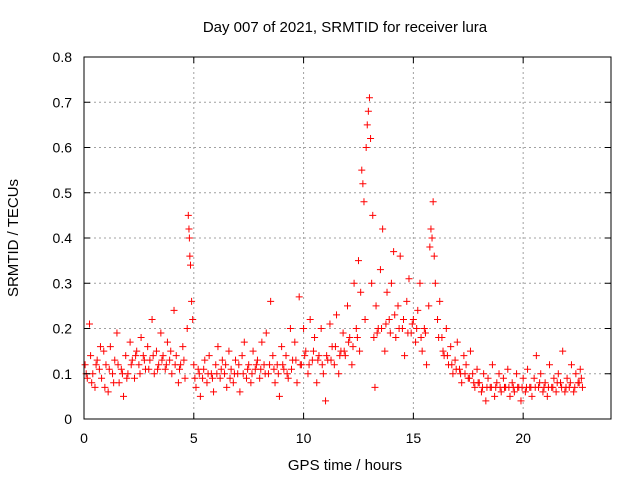 The width and height of the screenshot is (640, 480). Describe the element at coordinates (304, 438) in the screenshot. I see `x-tick-label: 10` at that location.